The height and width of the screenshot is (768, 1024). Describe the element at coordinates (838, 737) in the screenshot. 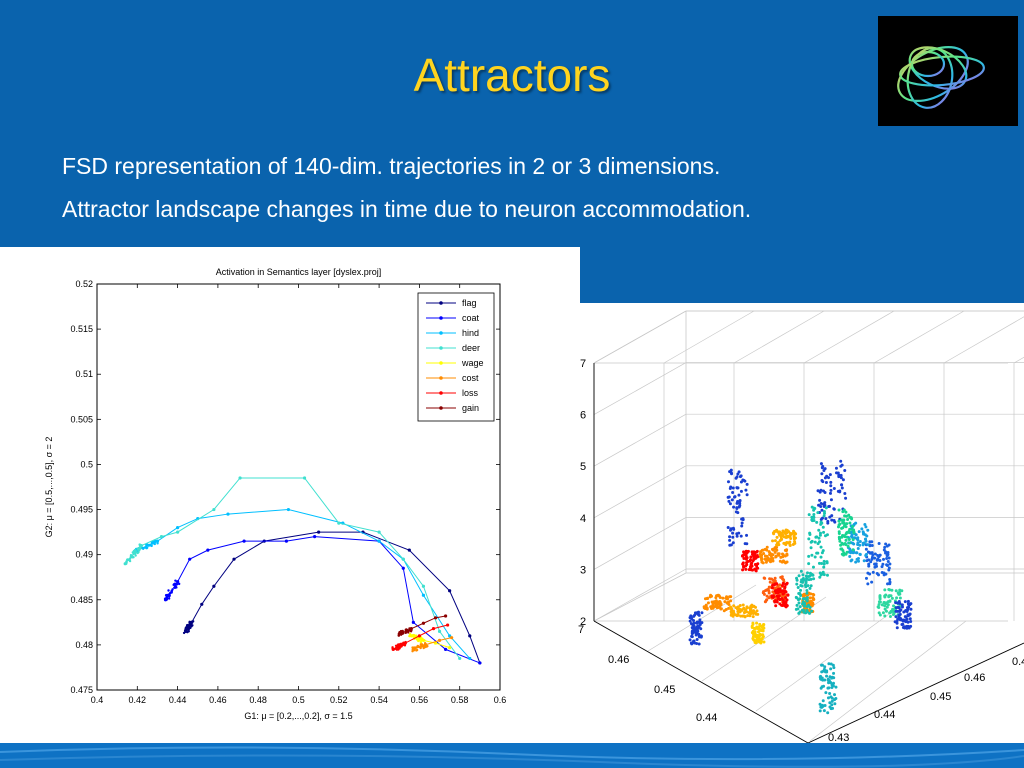

I see `x3d-tick-label: 0.43` at that location.